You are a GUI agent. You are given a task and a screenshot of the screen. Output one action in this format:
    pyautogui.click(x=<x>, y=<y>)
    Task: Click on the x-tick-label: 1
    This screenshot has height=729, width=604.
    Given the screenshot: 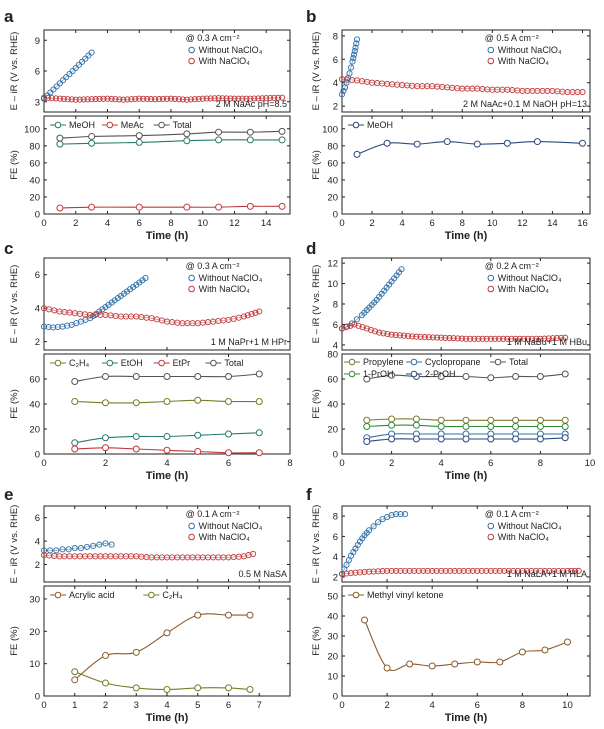 What is the action you would take?
    pyautogui.click(x=74, y=705)
    